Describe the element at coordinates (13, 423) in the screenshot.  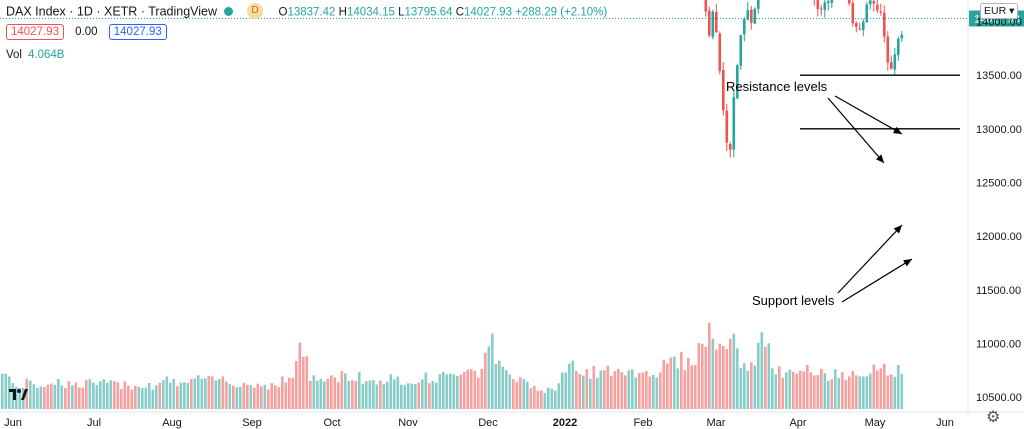
I see `time-tick-label: Jun` at that location.